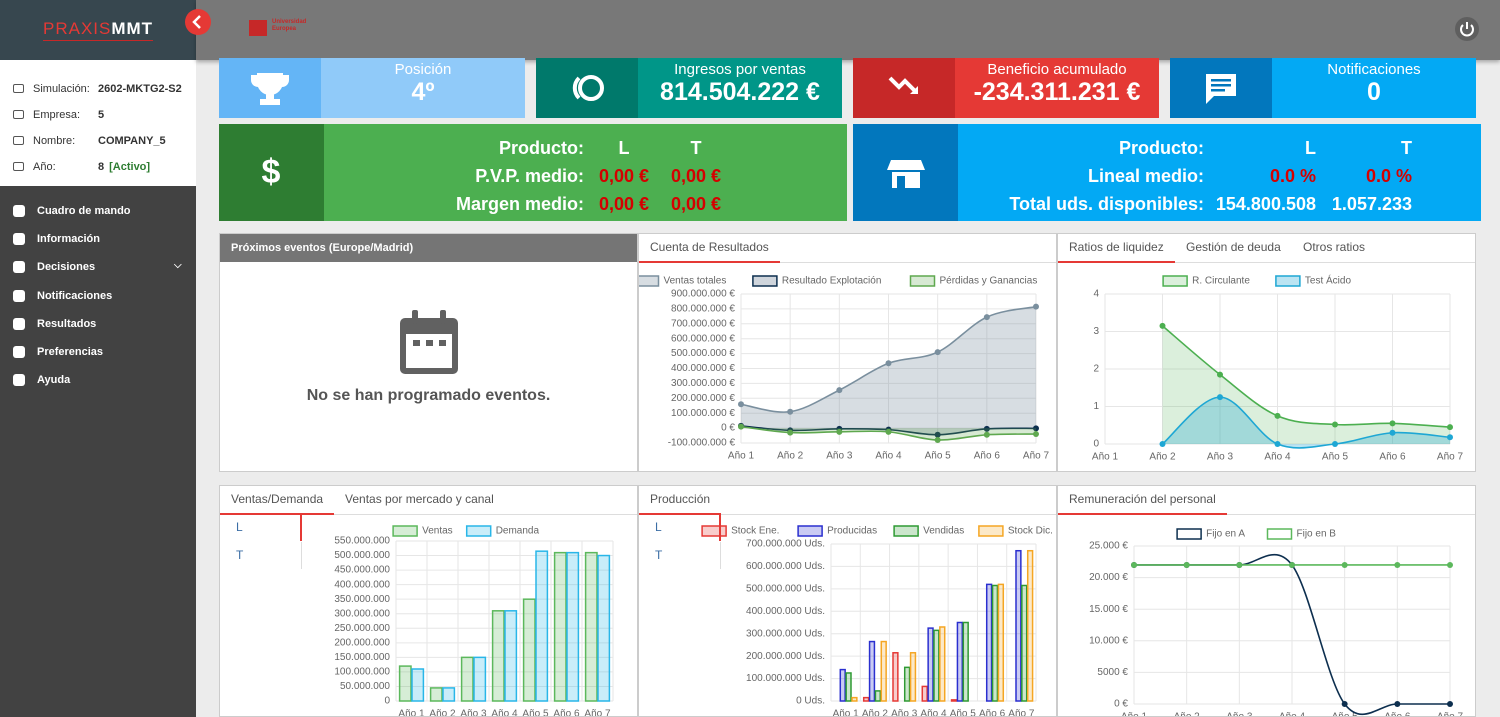 The image size is (1500, 717). What do you see at coordinates (1116, 248) in the screenshot?
I see `tab: Ratios de liquidez` at bounding box center [1116, 248].